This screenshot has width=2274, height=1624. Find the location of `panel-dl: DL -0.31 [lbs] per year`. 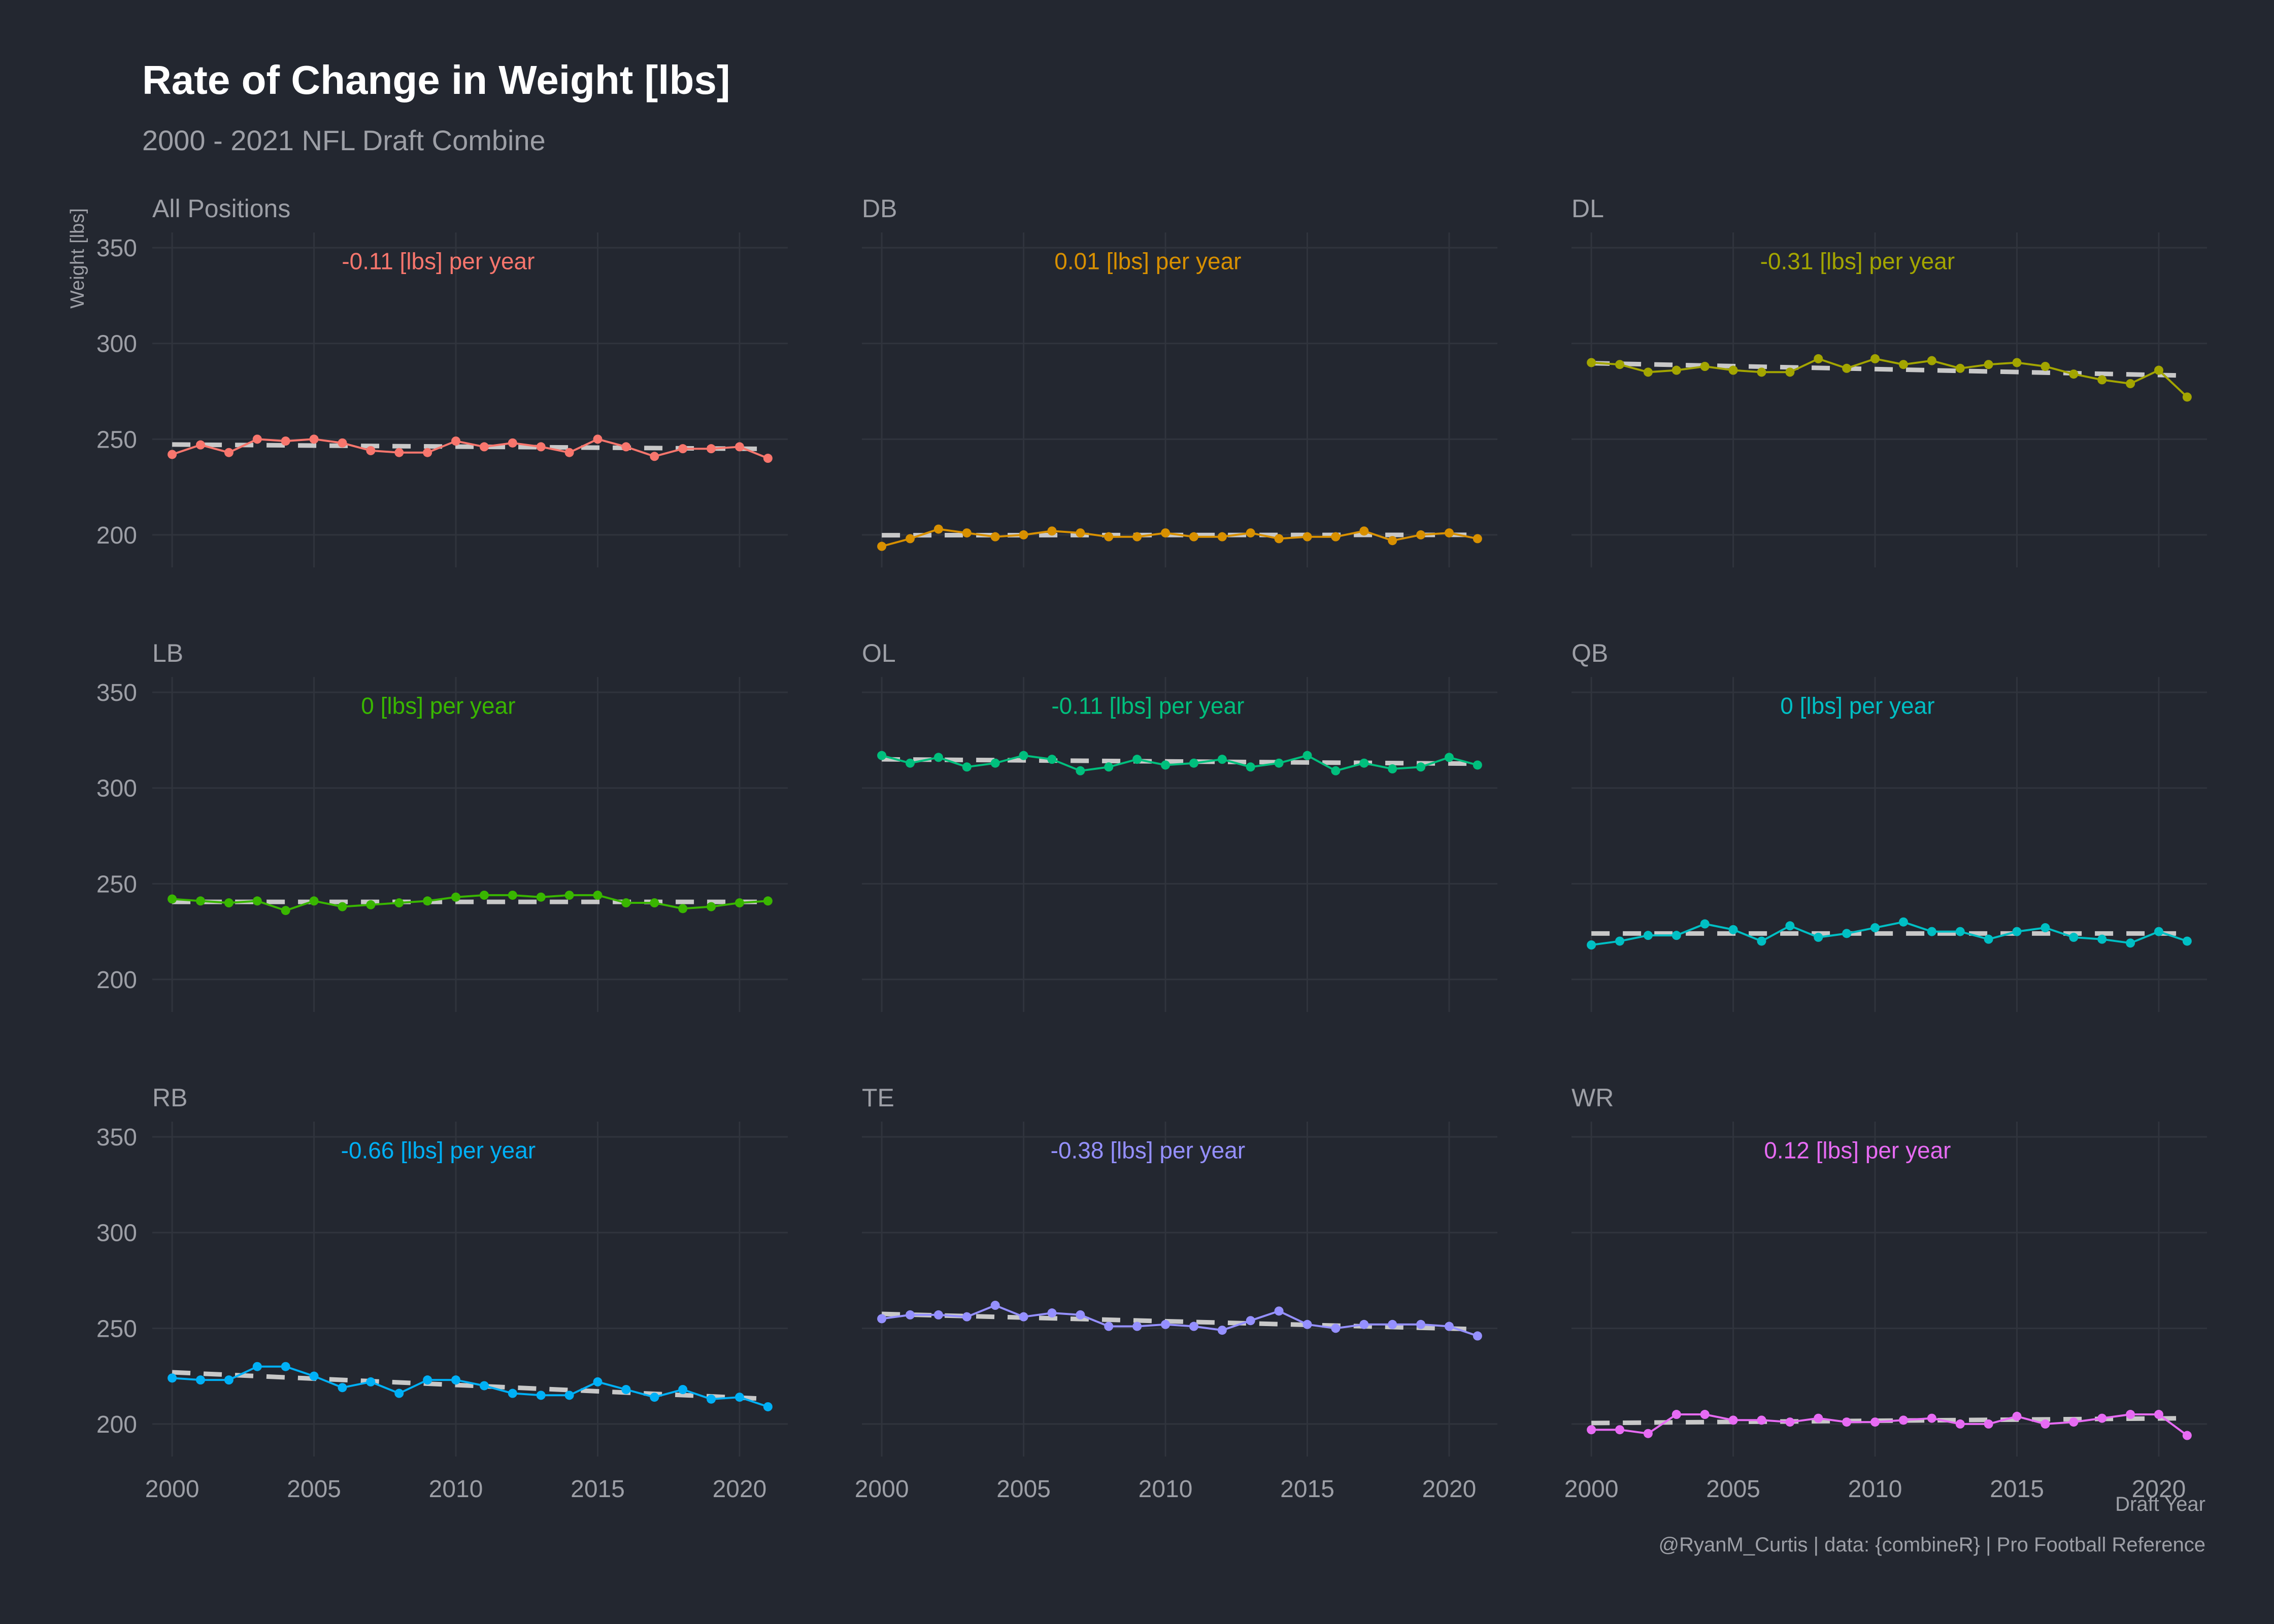

panel-dl: DL -0.31 [lbs] per year is located at coordinates (1889, 380).